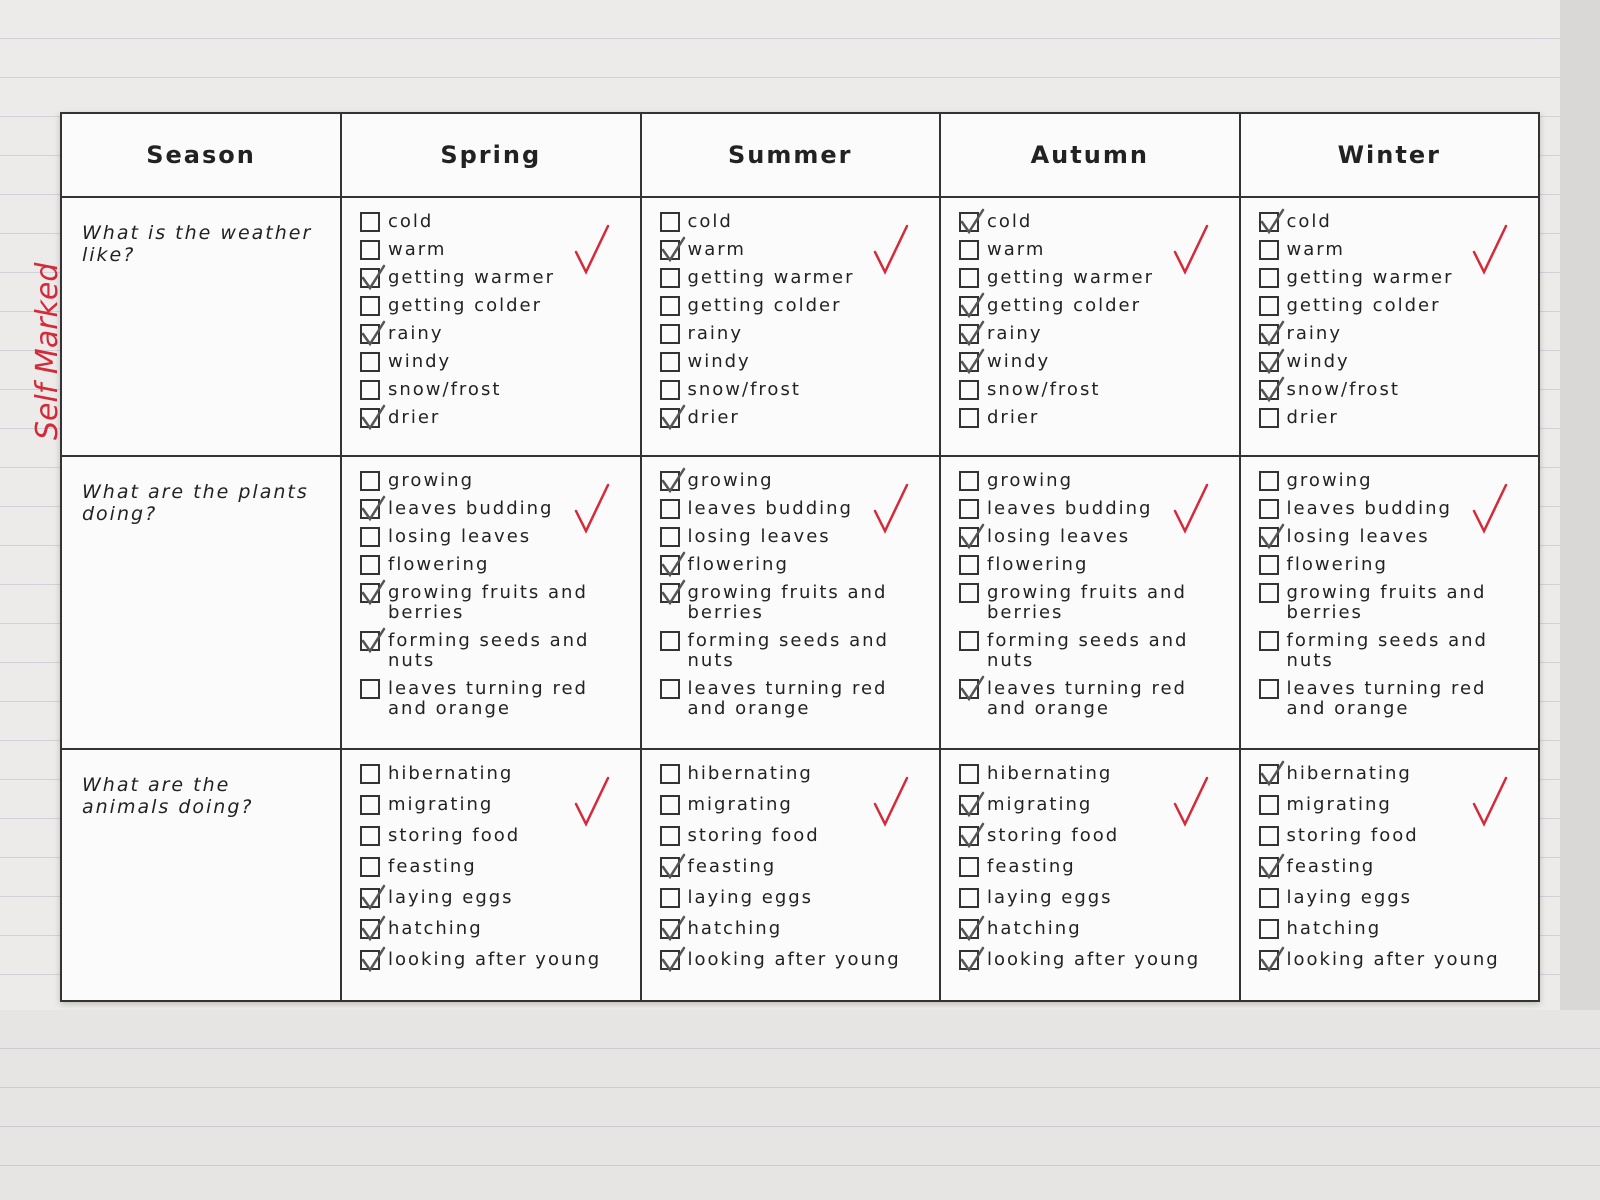 Image resolution: width=1600 pixels, height=1200 pixels. I want to click on checklist-item: forming seeds and nuts, so click(1090, 651).